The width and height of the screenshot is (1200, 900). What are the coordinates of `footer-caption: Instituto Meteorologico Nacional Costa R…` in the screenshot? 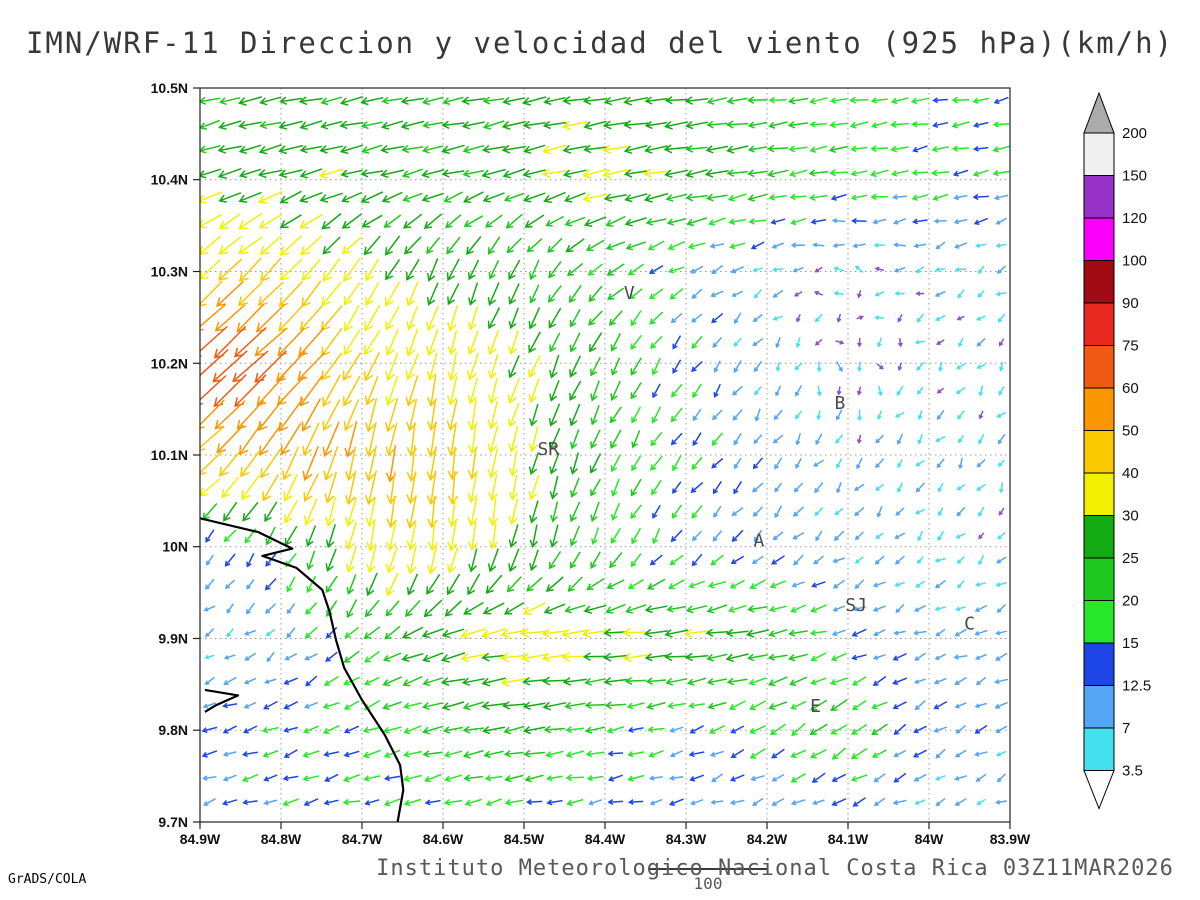 It's located at (775, 868).